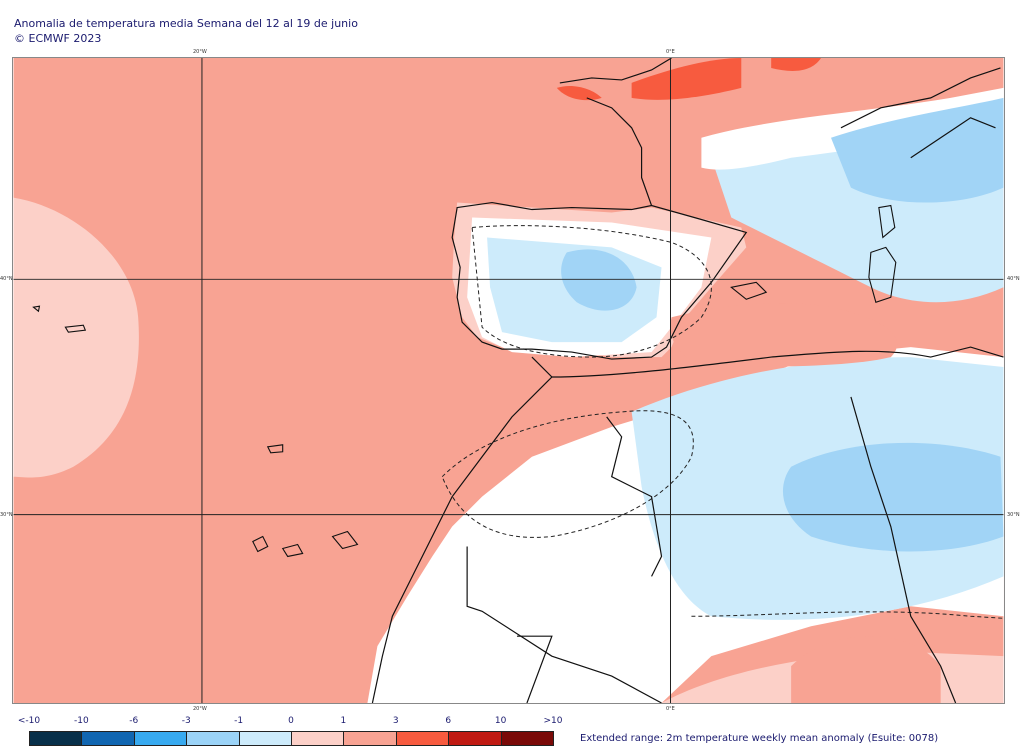 This screenshot has height=753, width=1024. What do you see at coordinates (749, 290) in the screenshot?
I see `balearic-islands` at bounding box center [749, 290].